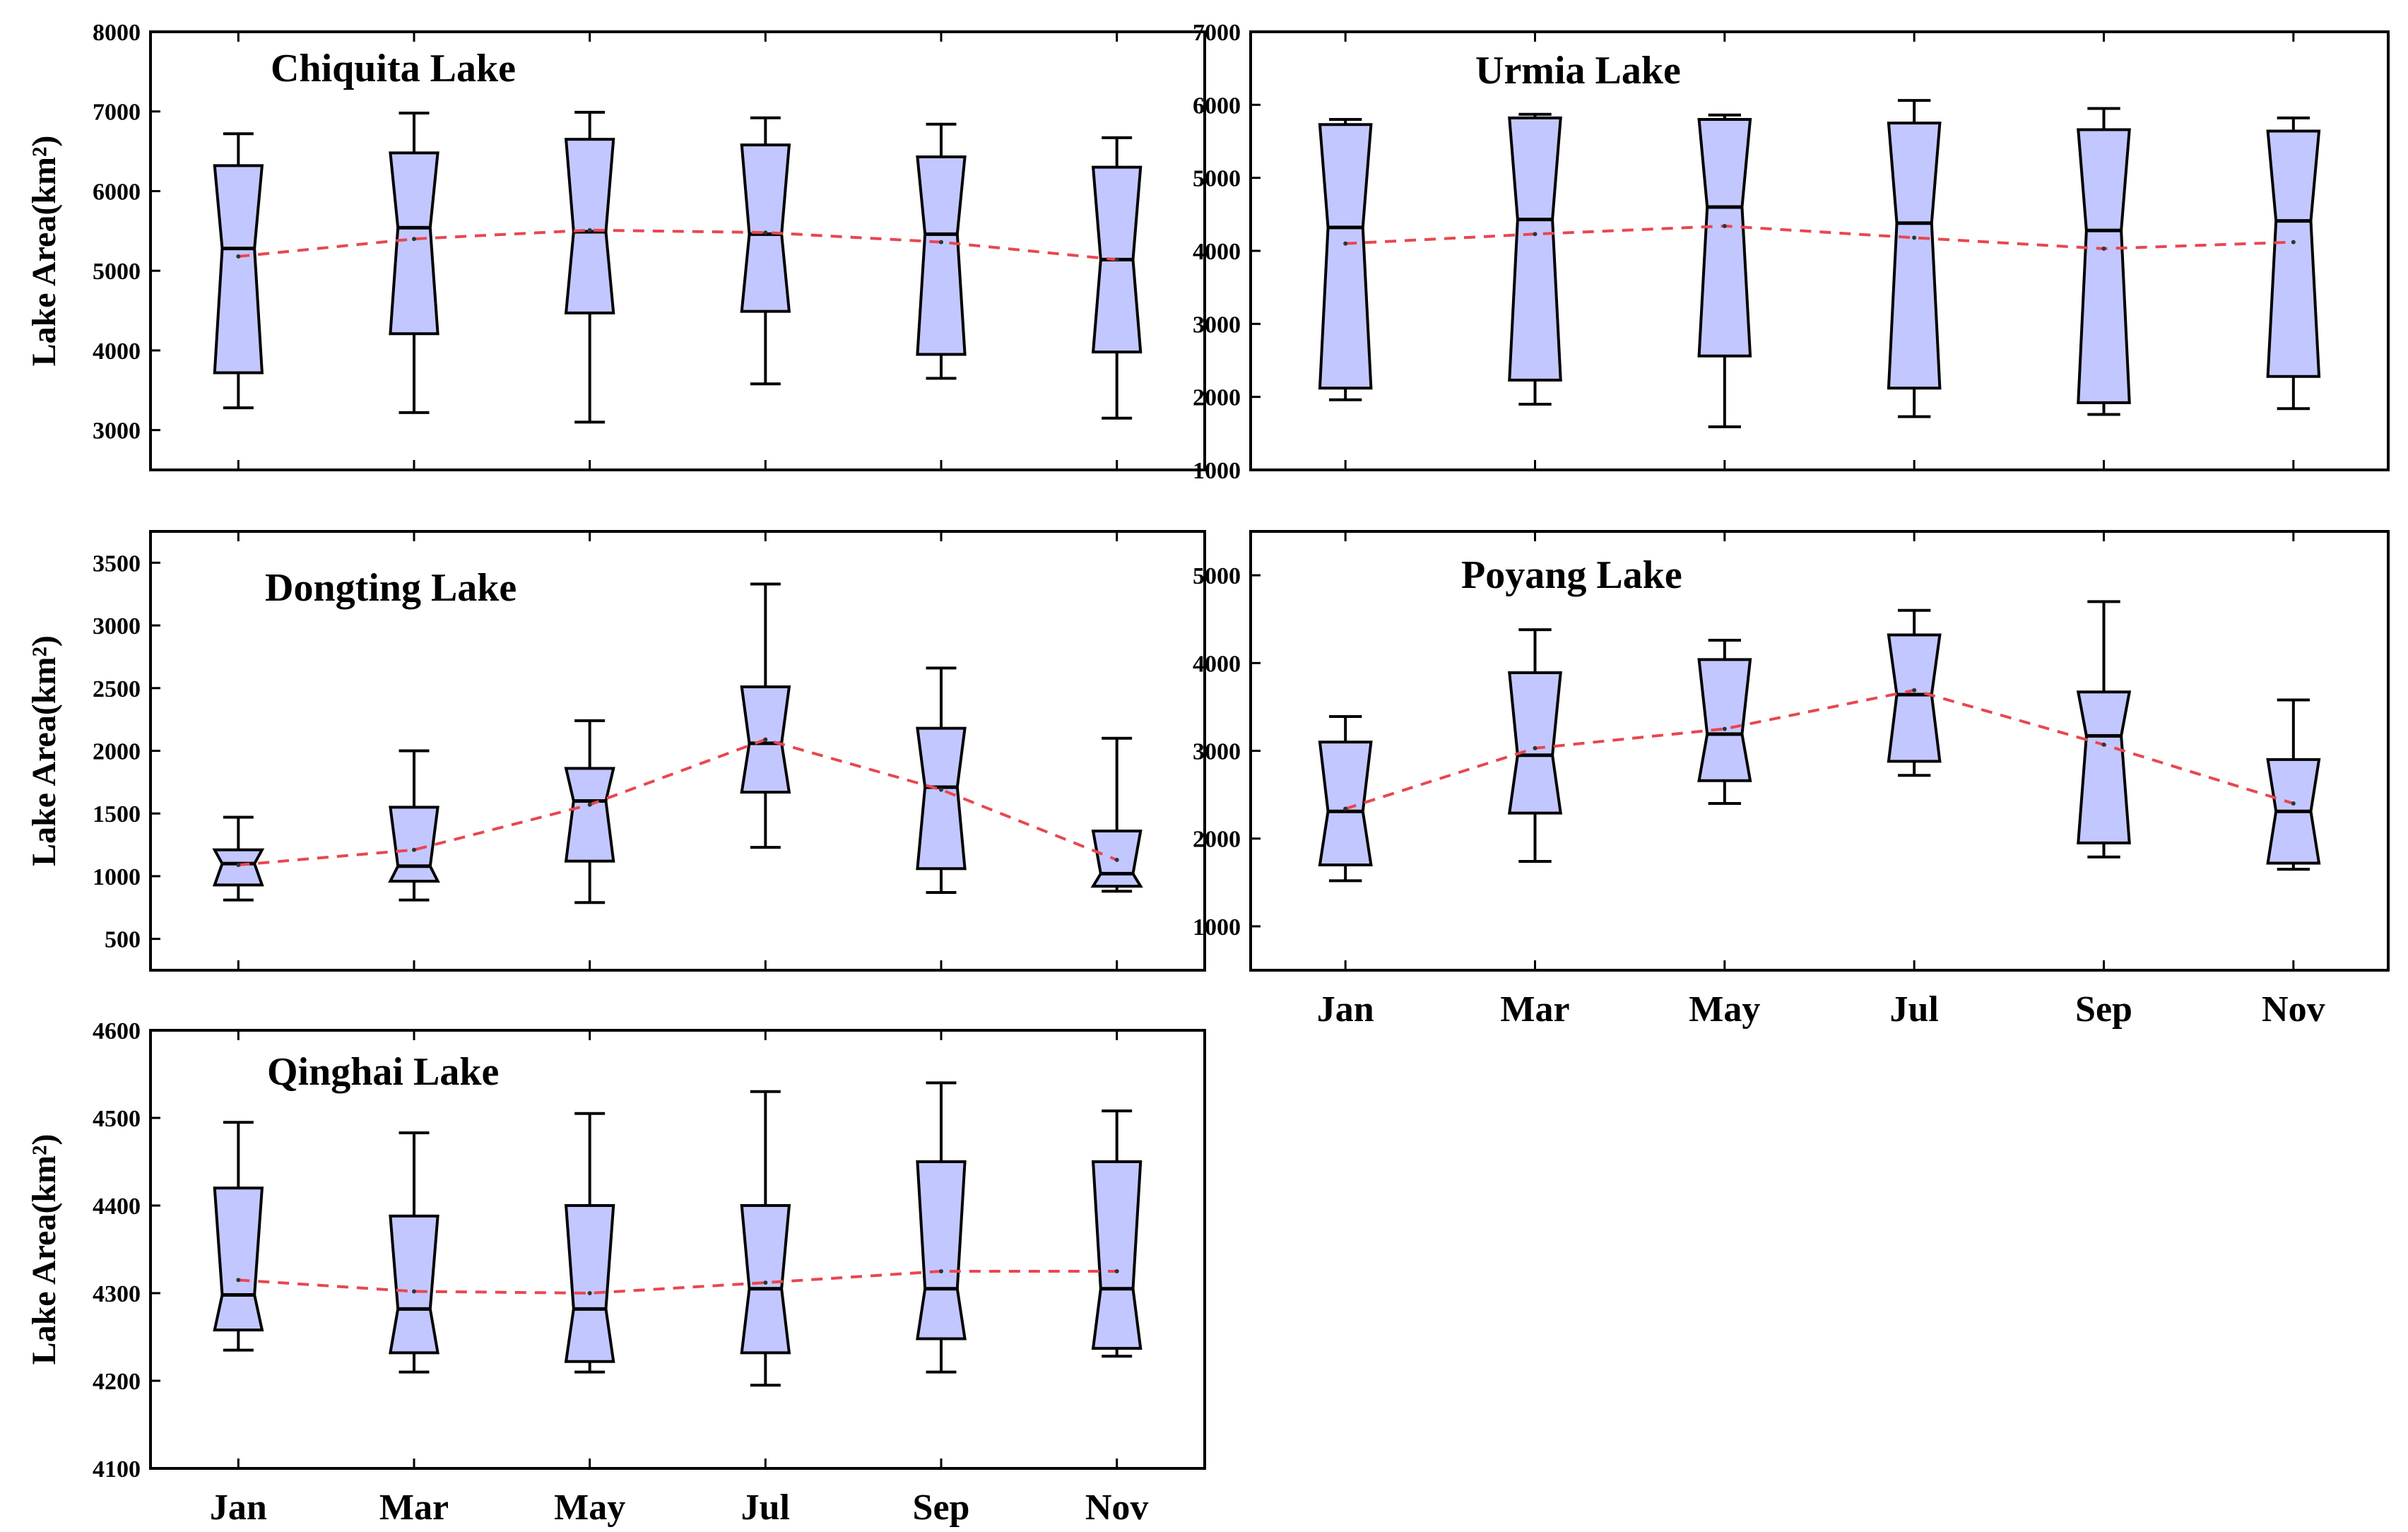 The height and width of the screenshot is (1532, 2408). Describe the element at coordinates (117, 1207) in the screenshot. I see `y-tick-label: 4400` at that location.